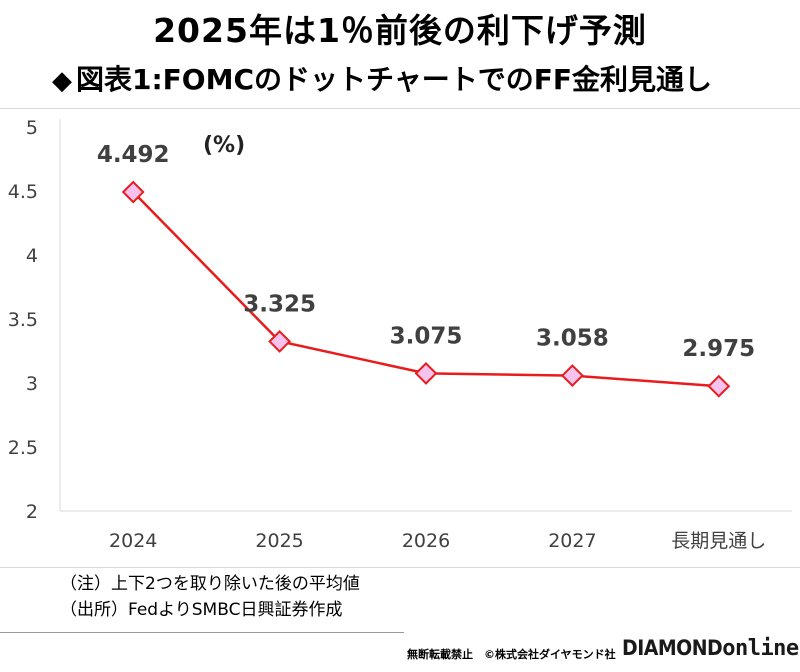 The width and height of the screenshot is (800, 672). I want to click on y-tick-label: 4.5, so click(23, 192).